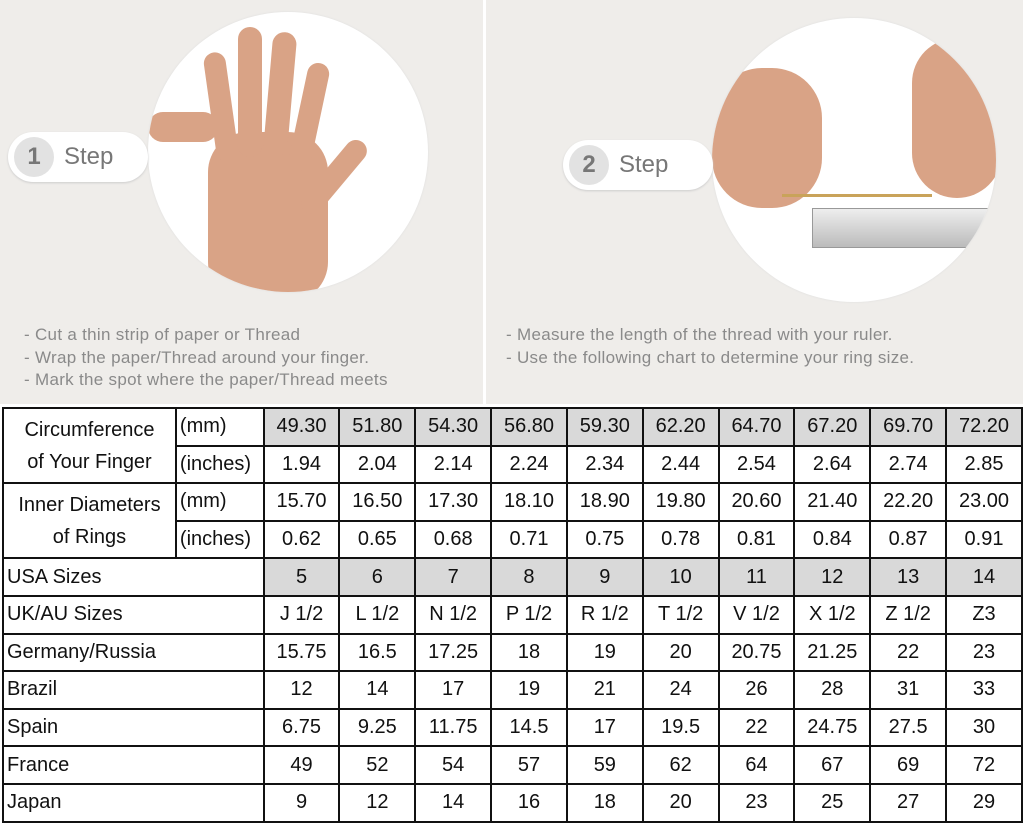 This screenshot has width=1023, height=826. Describe the element at coordinates (680, 652) in the screenshot. I see `table-cell: 20` at that location.